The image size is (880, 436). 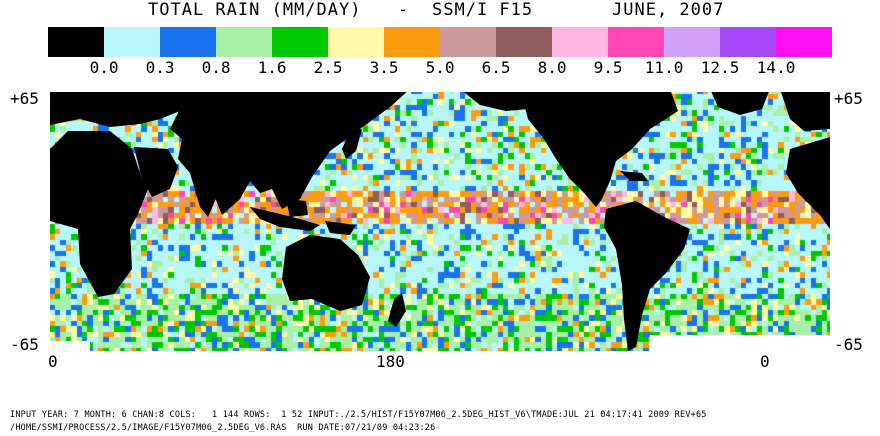 I want to click on africa-wrap-right, so click(x=808, y=183).